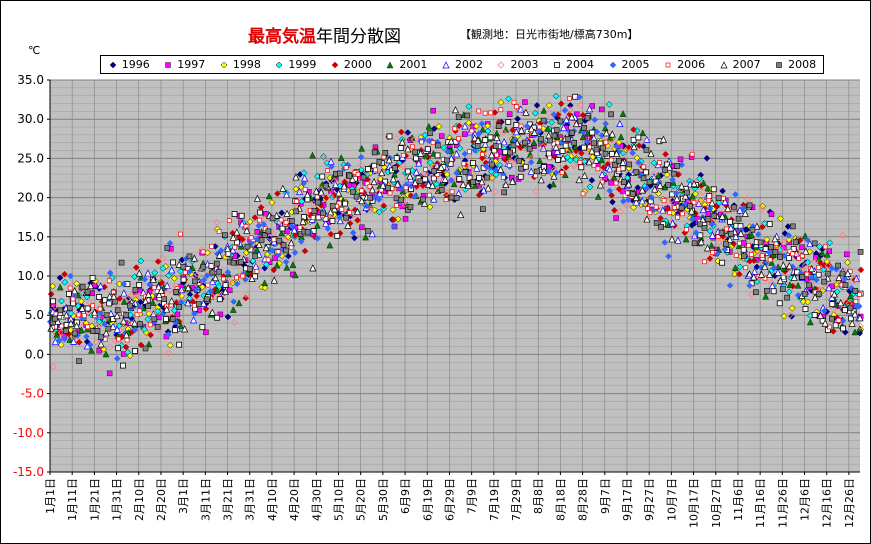  Describe the element at coordinates (30, 276) in the screenshot. I see `y-tick-label: 10.0` at that location.